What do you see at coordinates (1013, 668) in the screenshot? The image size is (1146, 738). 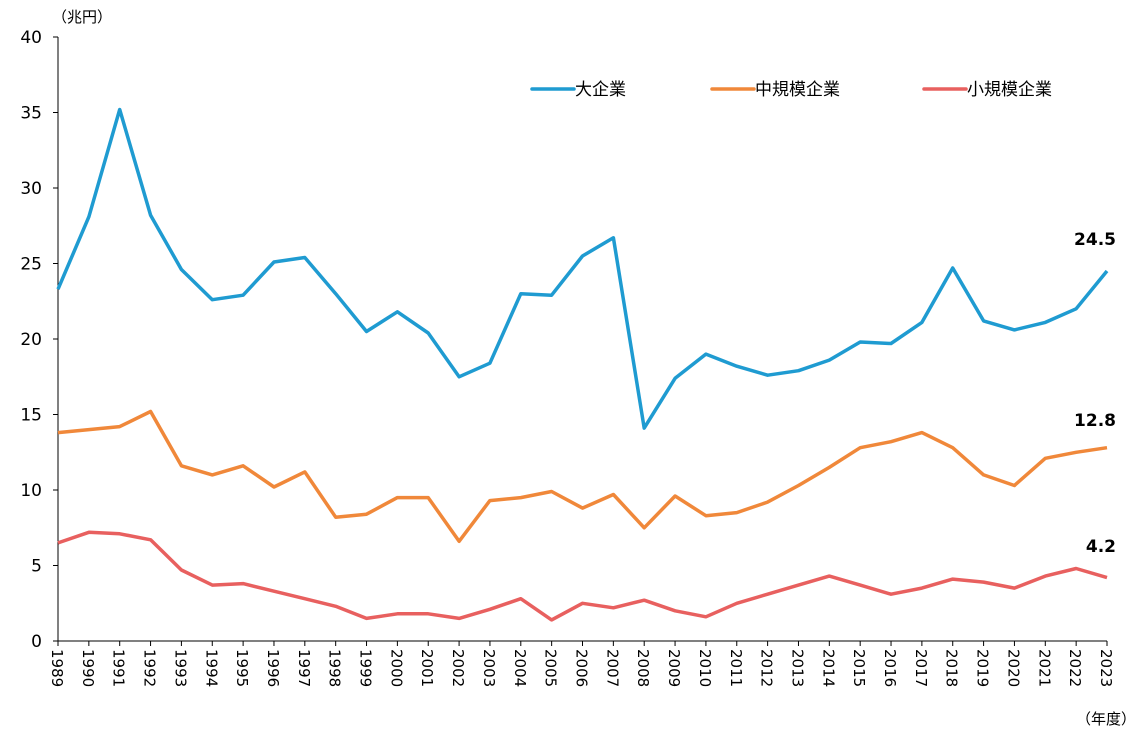 I see `x-tick-label: 2020` at bounding box center [1013, 668].